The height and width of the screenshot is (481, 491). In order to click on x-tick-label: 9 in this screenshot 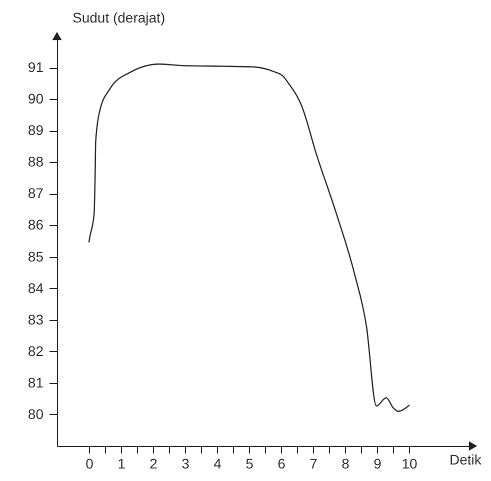, I will do `click(378, 464)`.